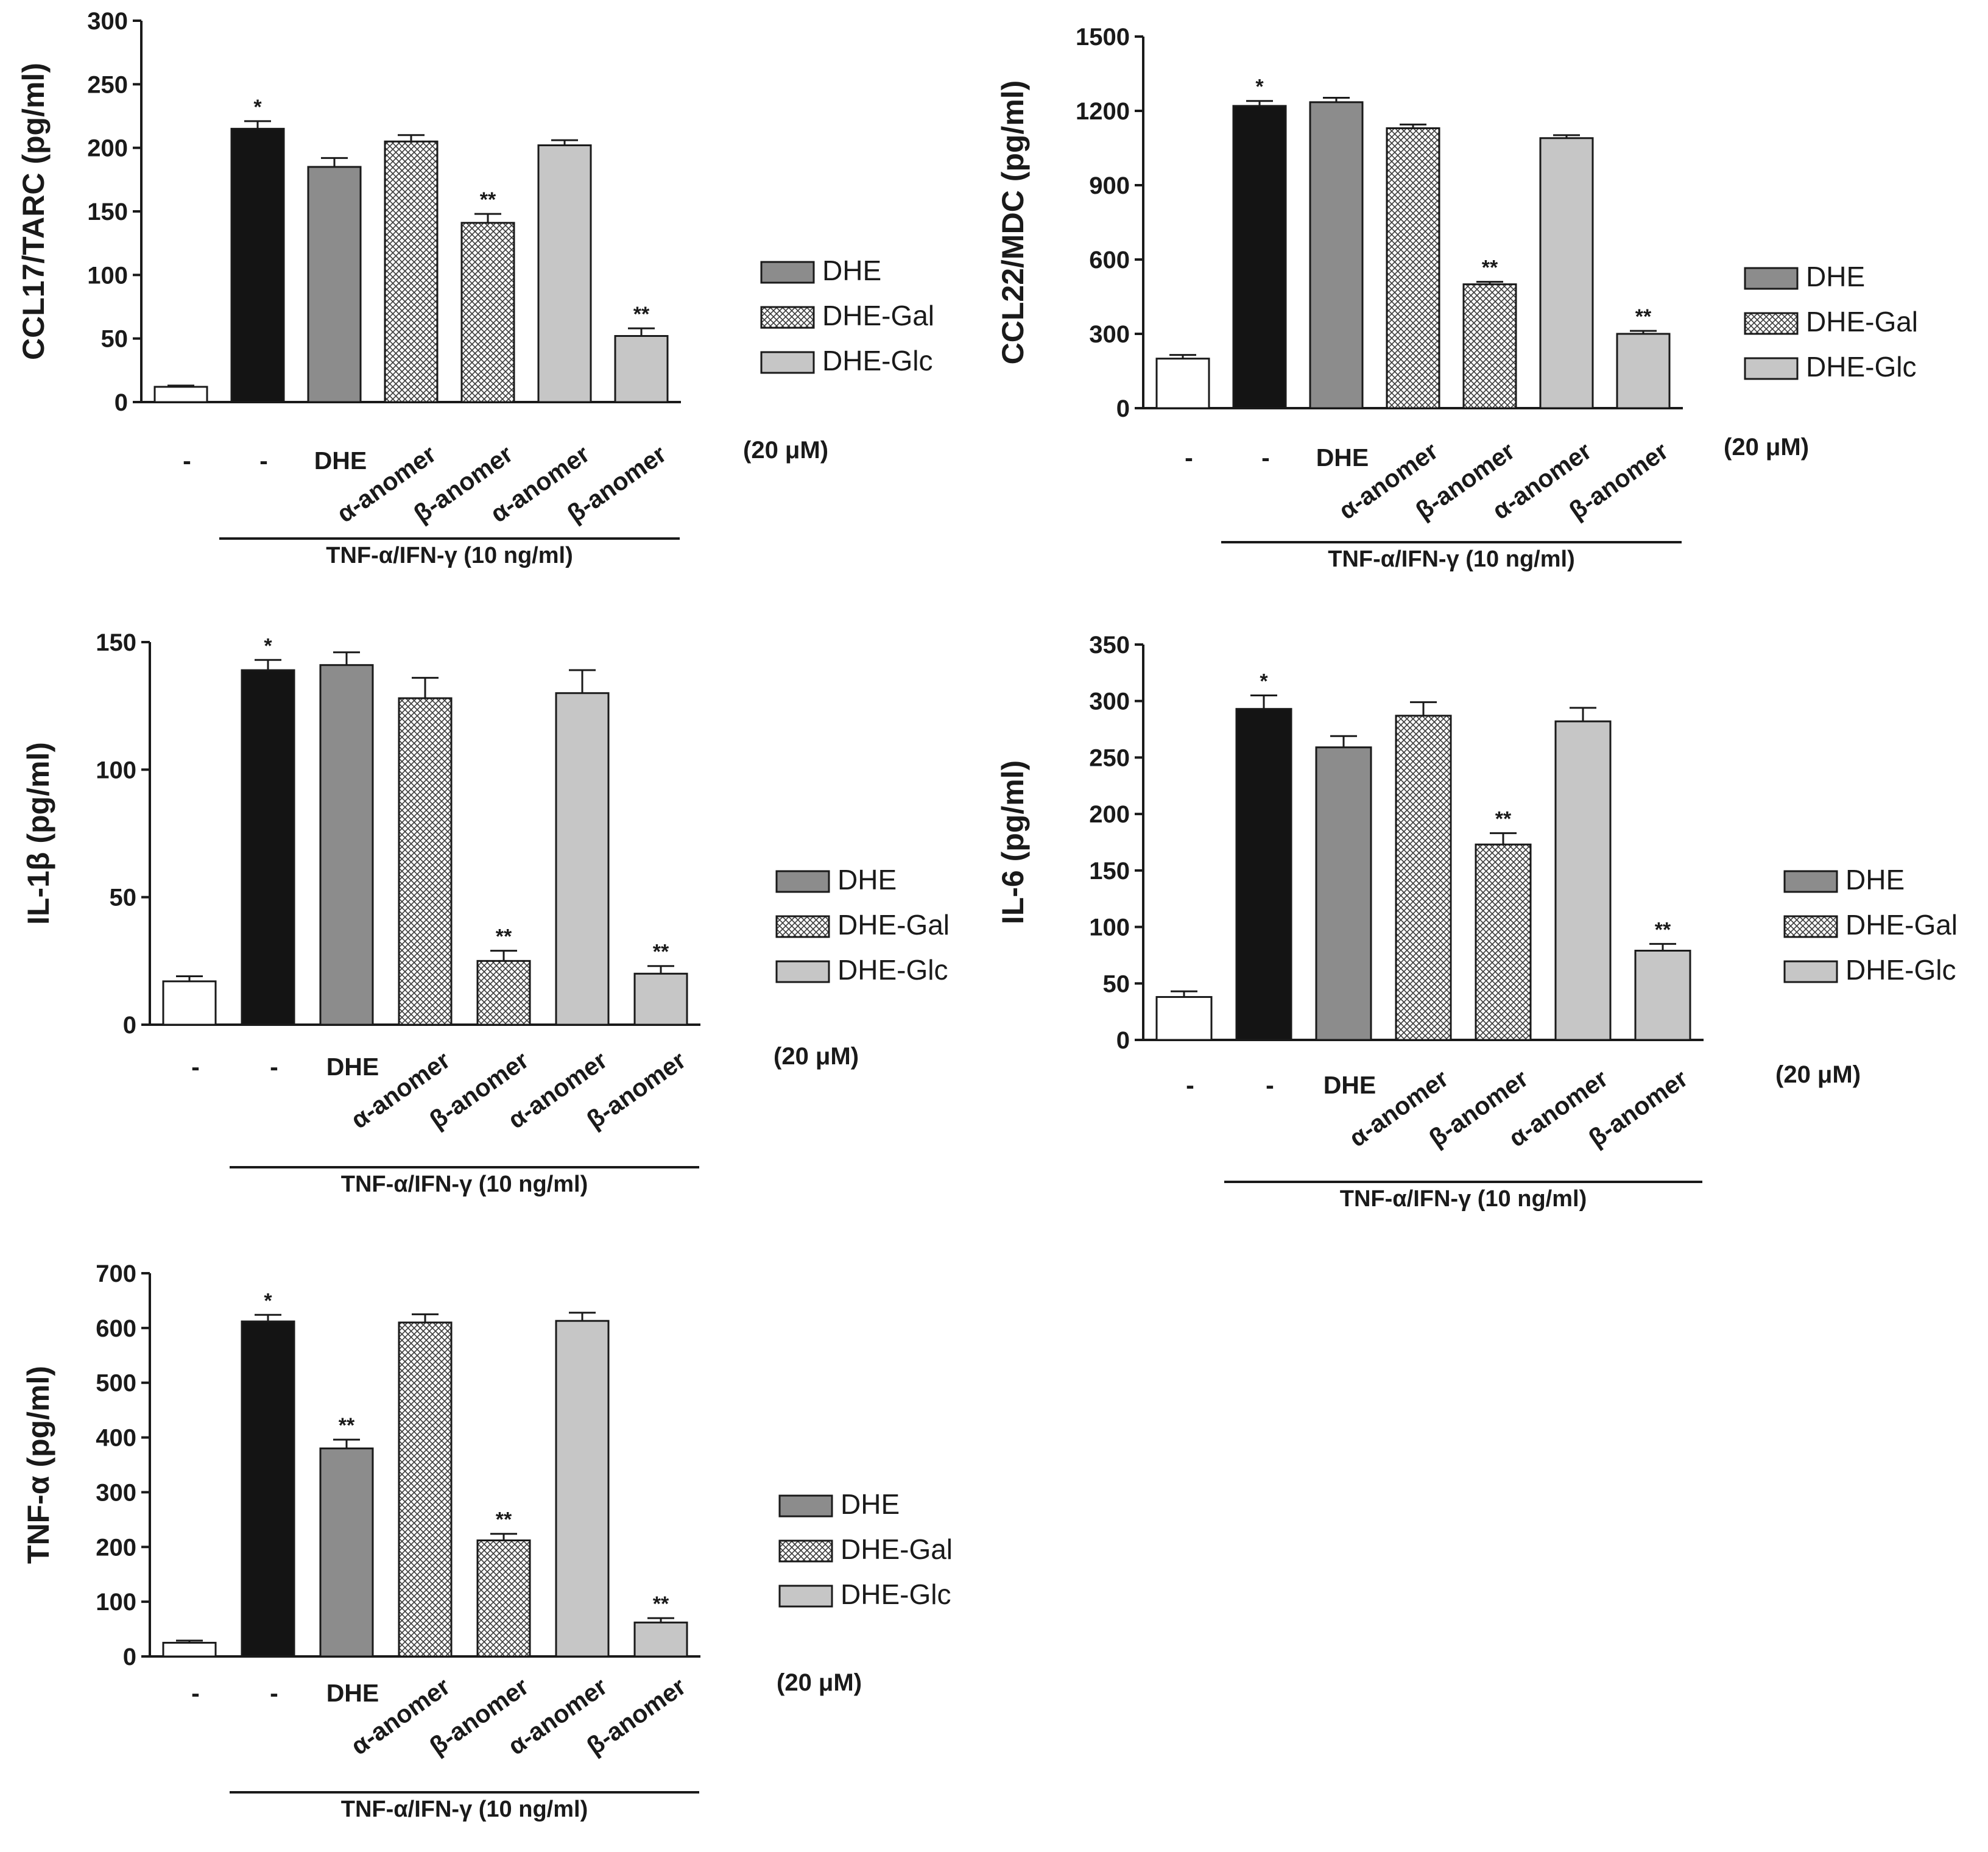 Image resolution: width=1988 pixels, height=1852 pixels. Describe the element at coordinates (123, 898) in the screenshot. I see `il1b-ytick-label: 50` at that location.